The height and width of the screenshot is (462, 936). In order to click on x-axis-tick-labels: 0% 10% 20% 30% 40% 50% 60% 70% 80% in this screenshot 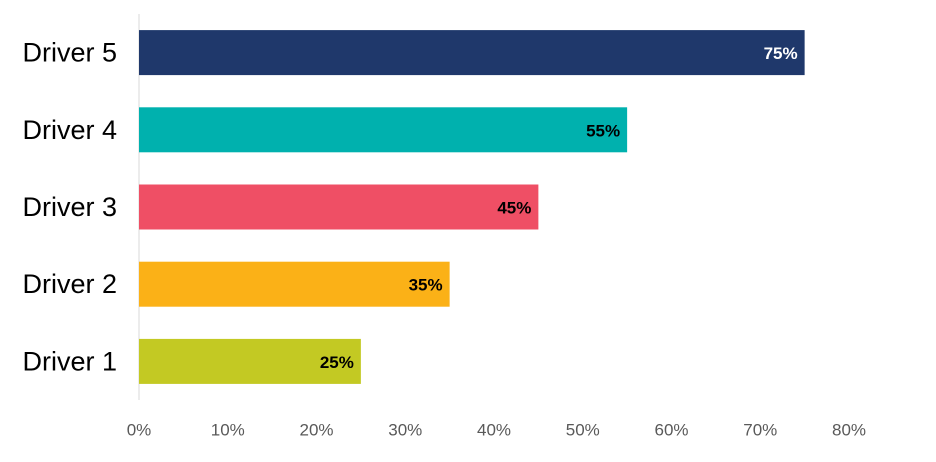, I will do `click(496, 430)`.